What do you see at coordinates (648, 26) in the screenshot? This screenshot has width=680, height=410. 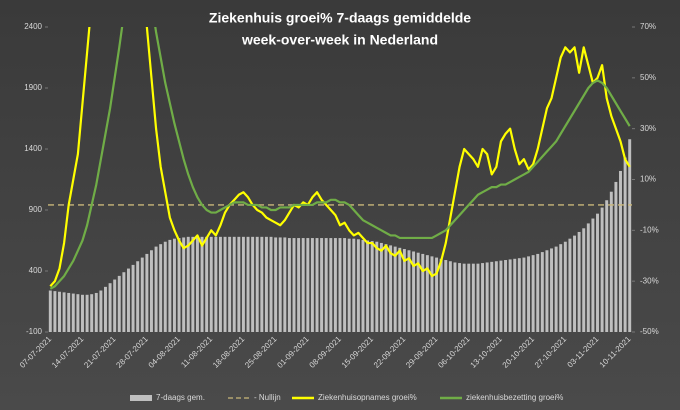 I see `y2-tick-label: 70%` at bounding box center [648, 26].